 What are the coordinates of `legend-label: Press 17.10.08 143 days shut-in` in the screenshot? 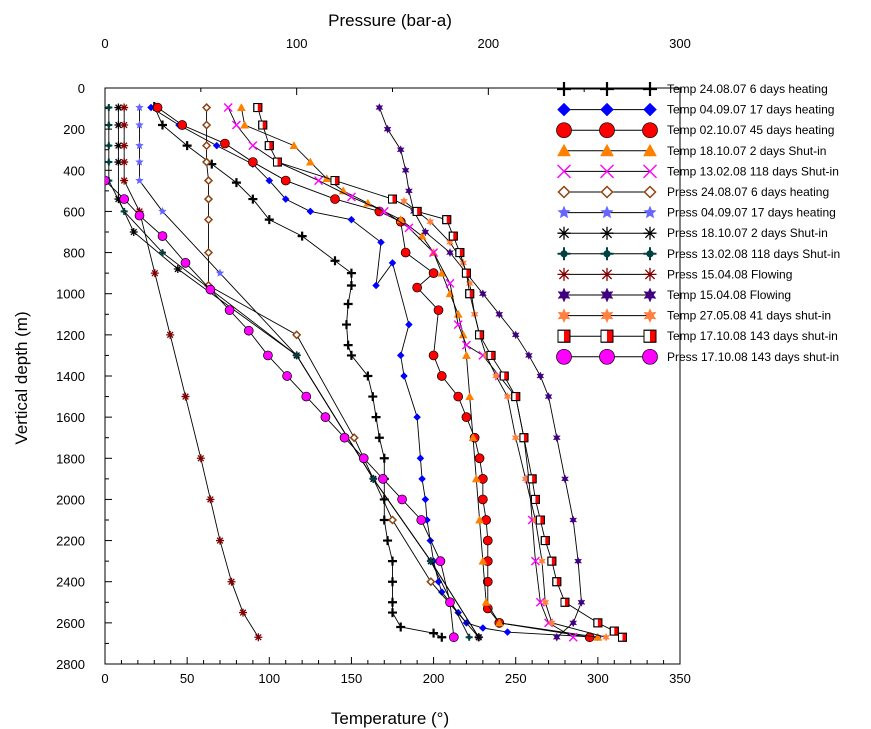 It's located at (753, 357).